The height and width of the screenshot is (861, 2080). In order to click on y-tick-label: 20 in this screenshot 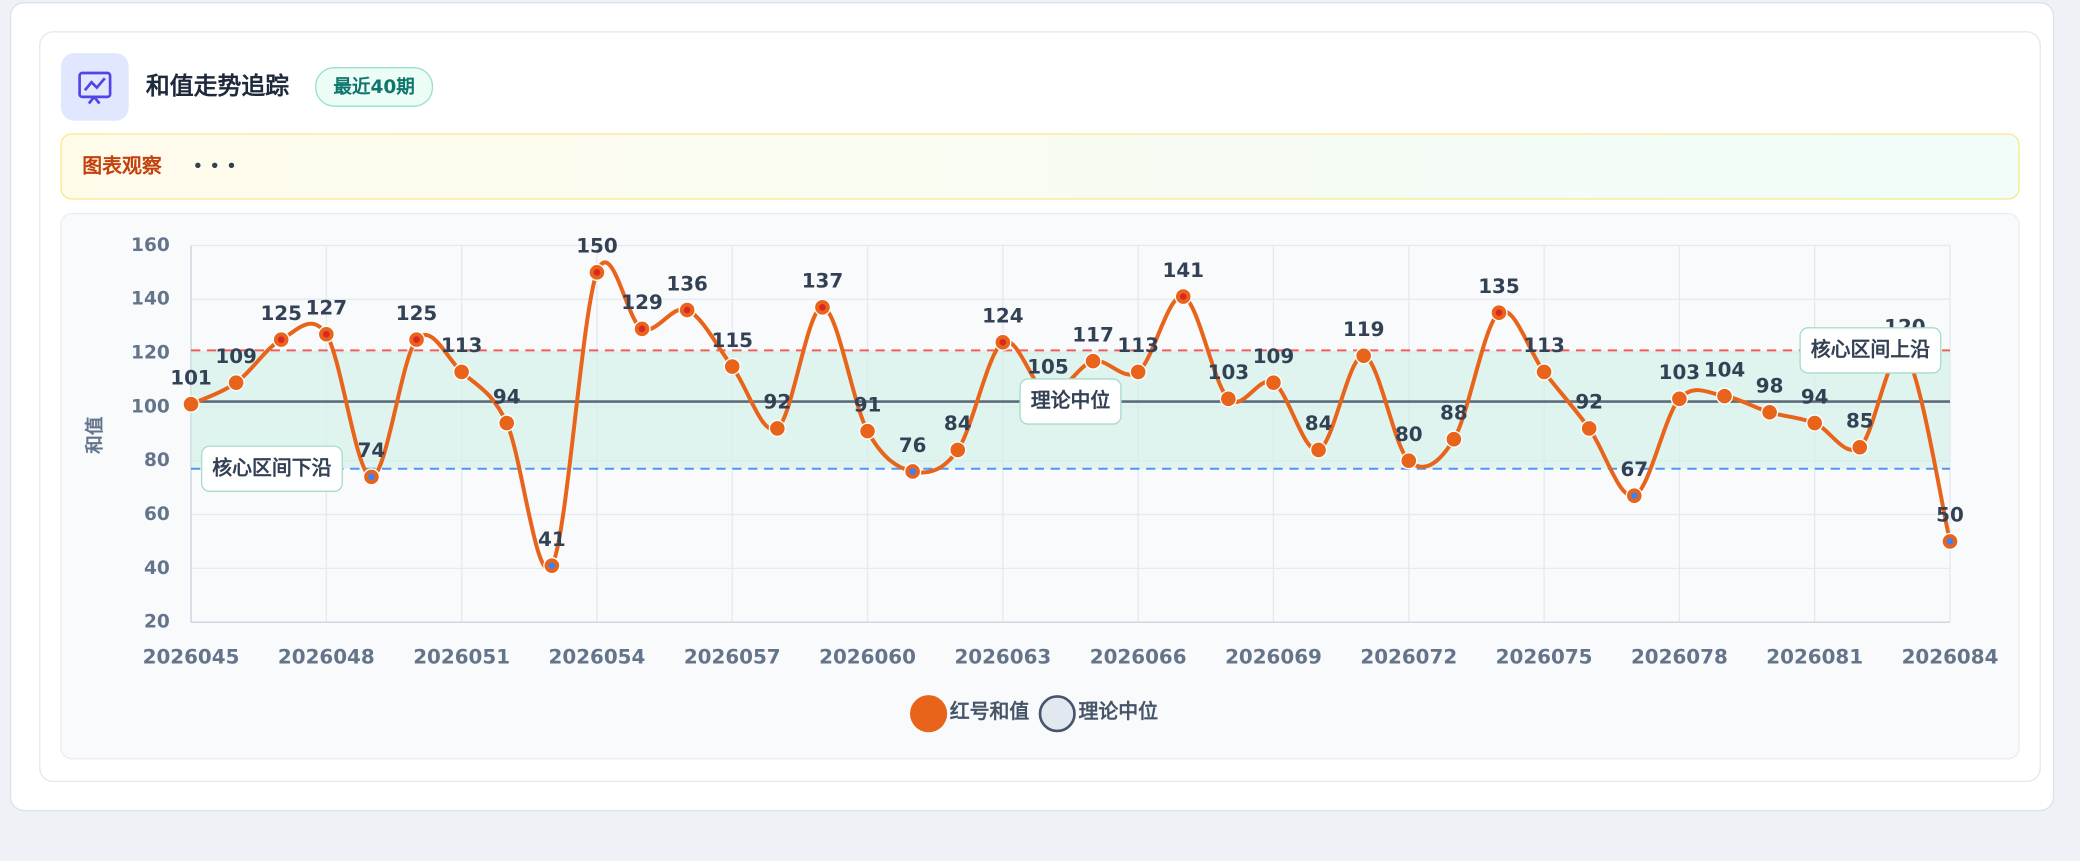, I will do `click(157, 622)`.